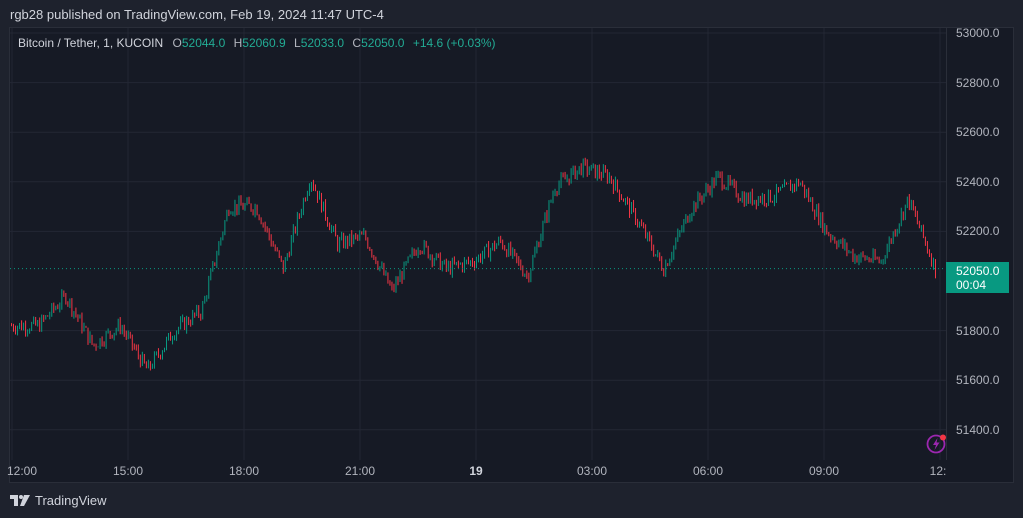 This screenshot has height=518, width=1023. What do you see at coordinates (128, 471) in the screenshot?
I see `time-tick-label: 15:00` at bounding box center [128, 471].